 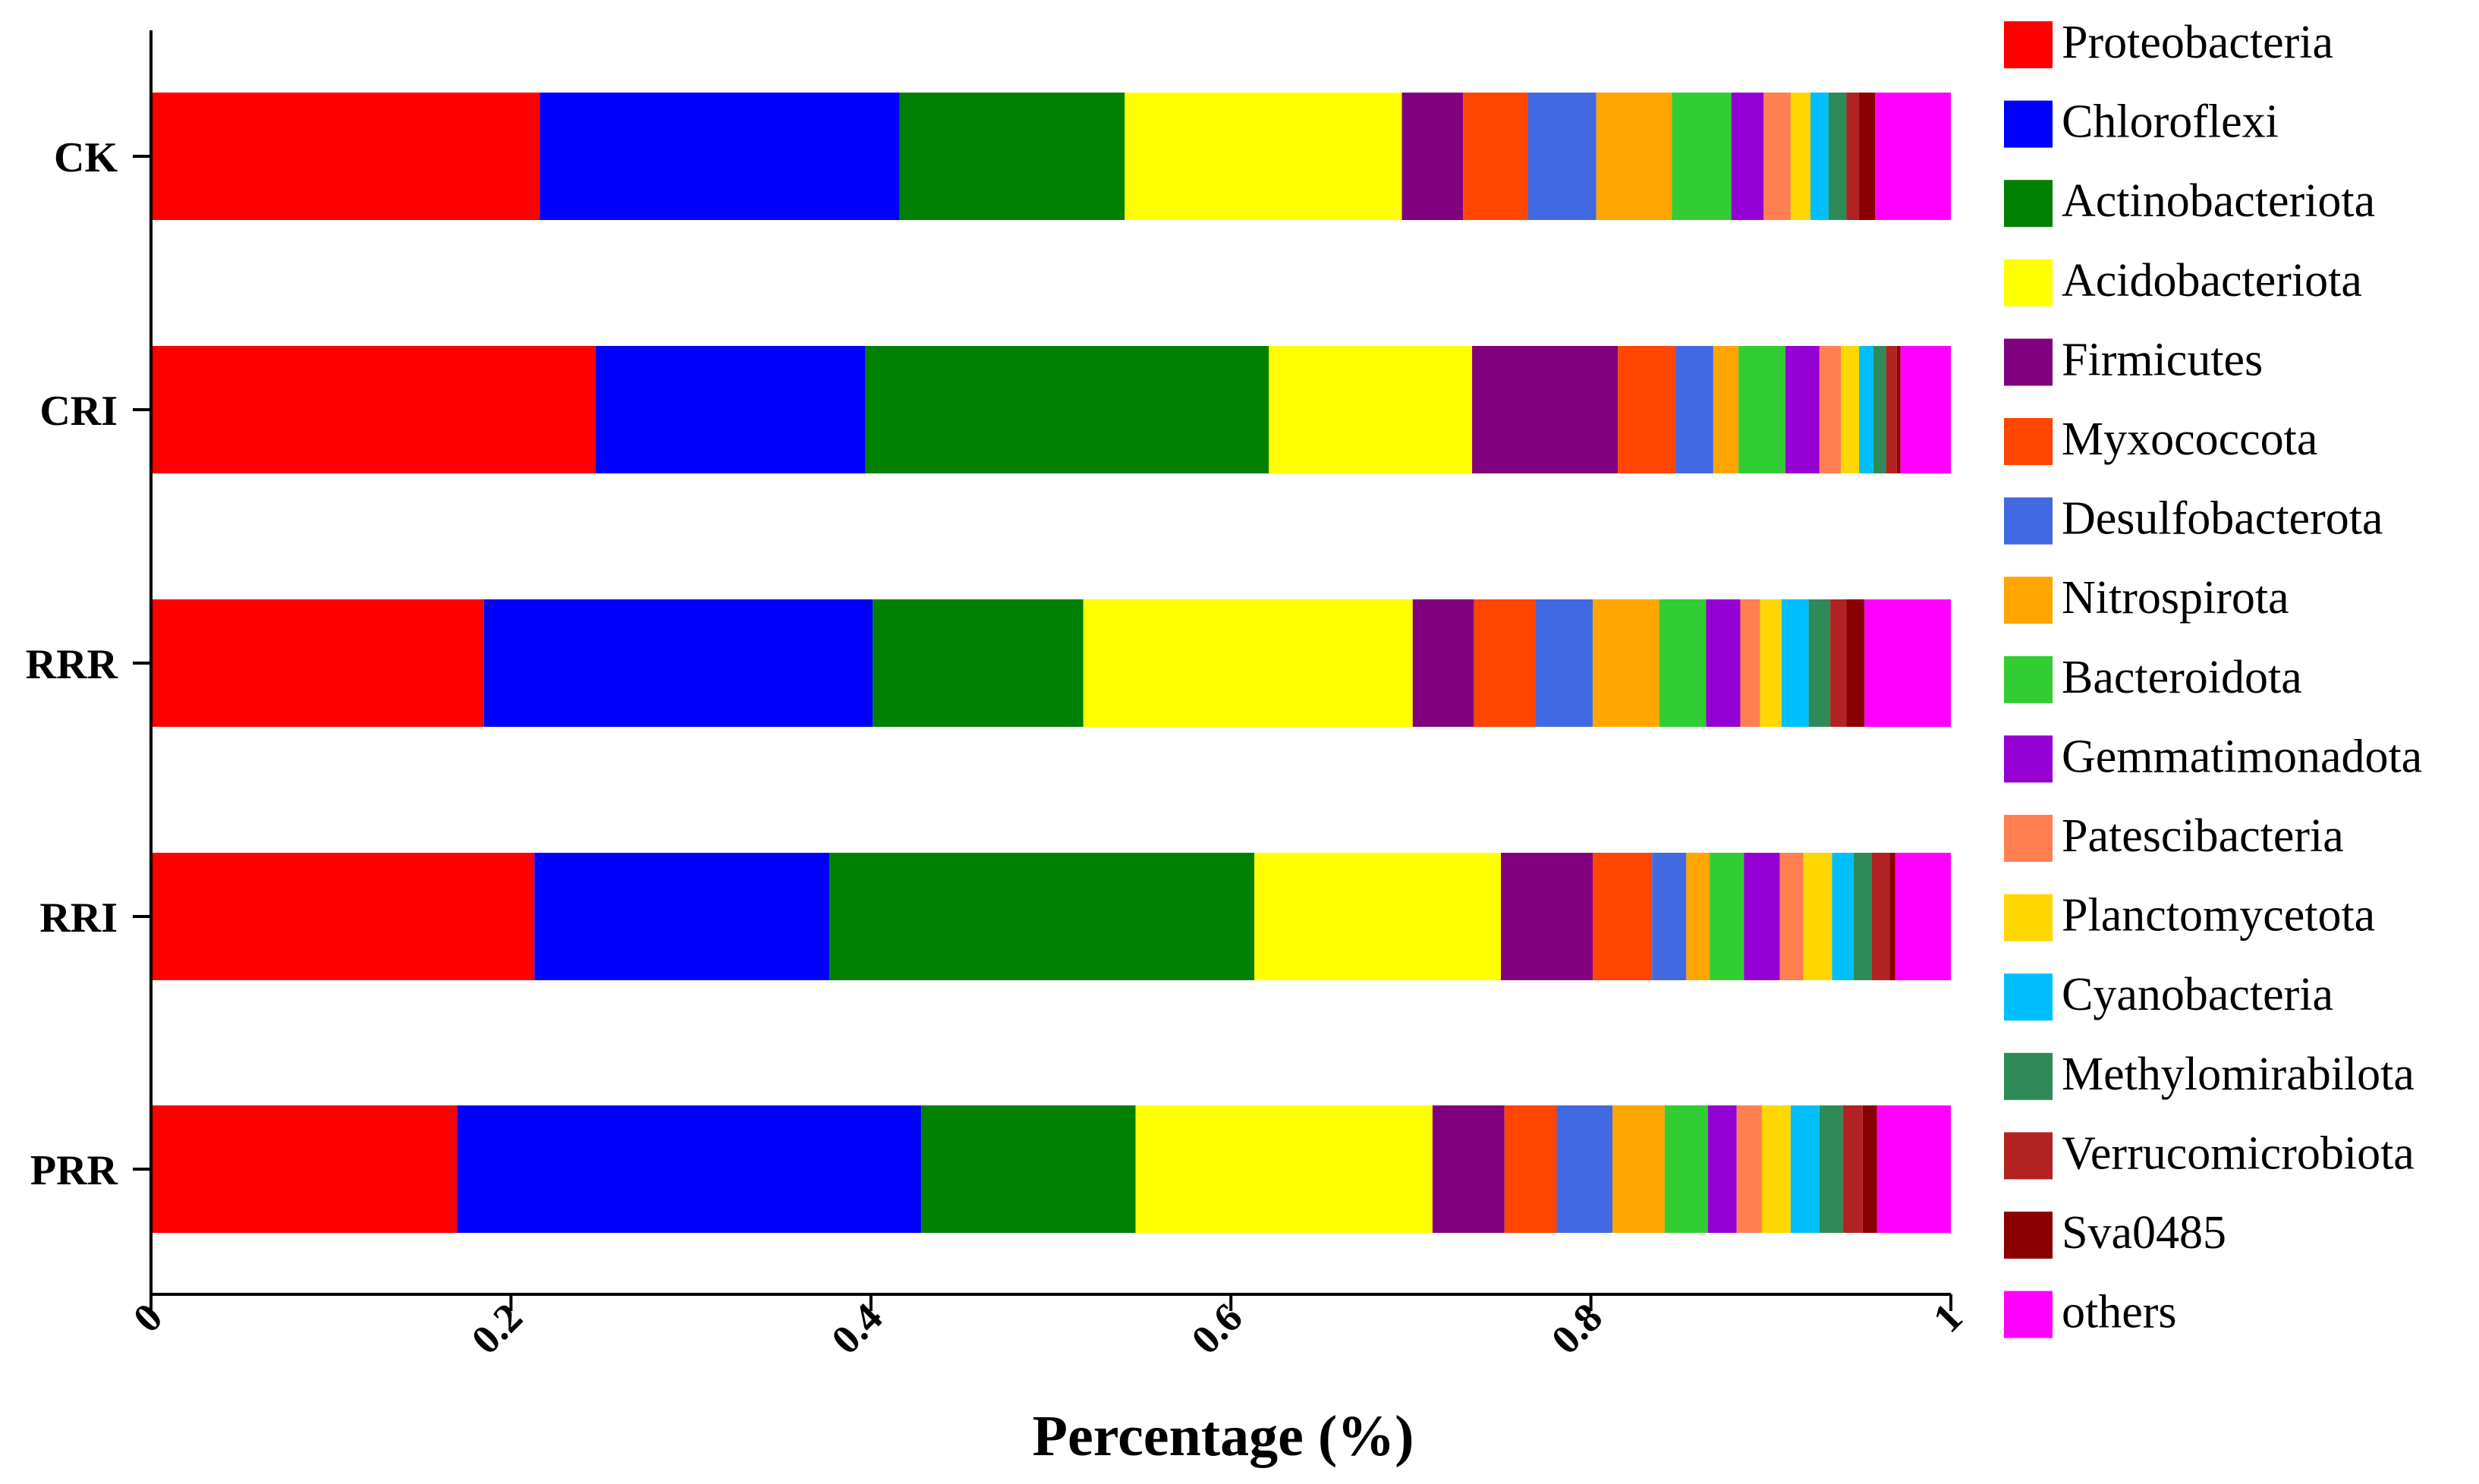 I want to click on bar-segment-cri-patescibacteria, so click(x=1830, y=409).